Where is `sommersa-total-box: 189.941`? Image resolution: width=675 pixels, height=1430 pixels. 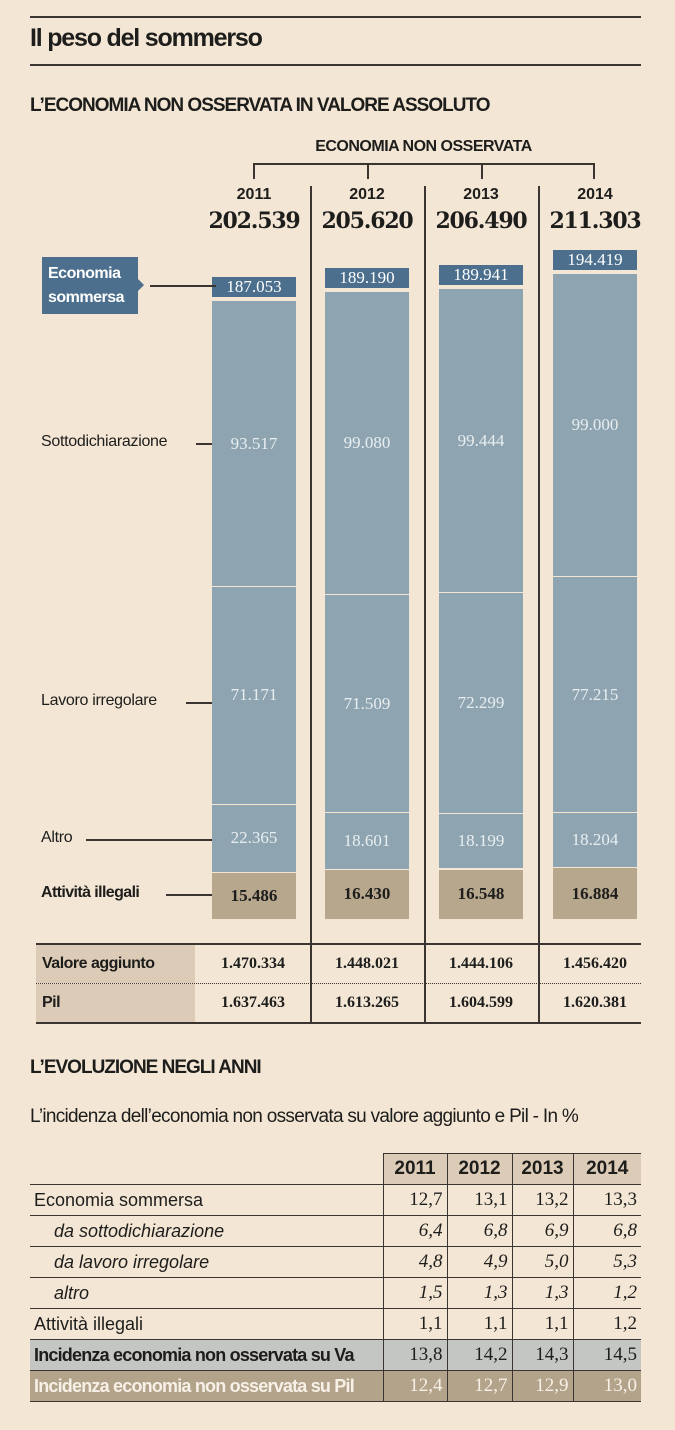 sommersa-total-box: 189.941 is located at coordinates (481, 274).